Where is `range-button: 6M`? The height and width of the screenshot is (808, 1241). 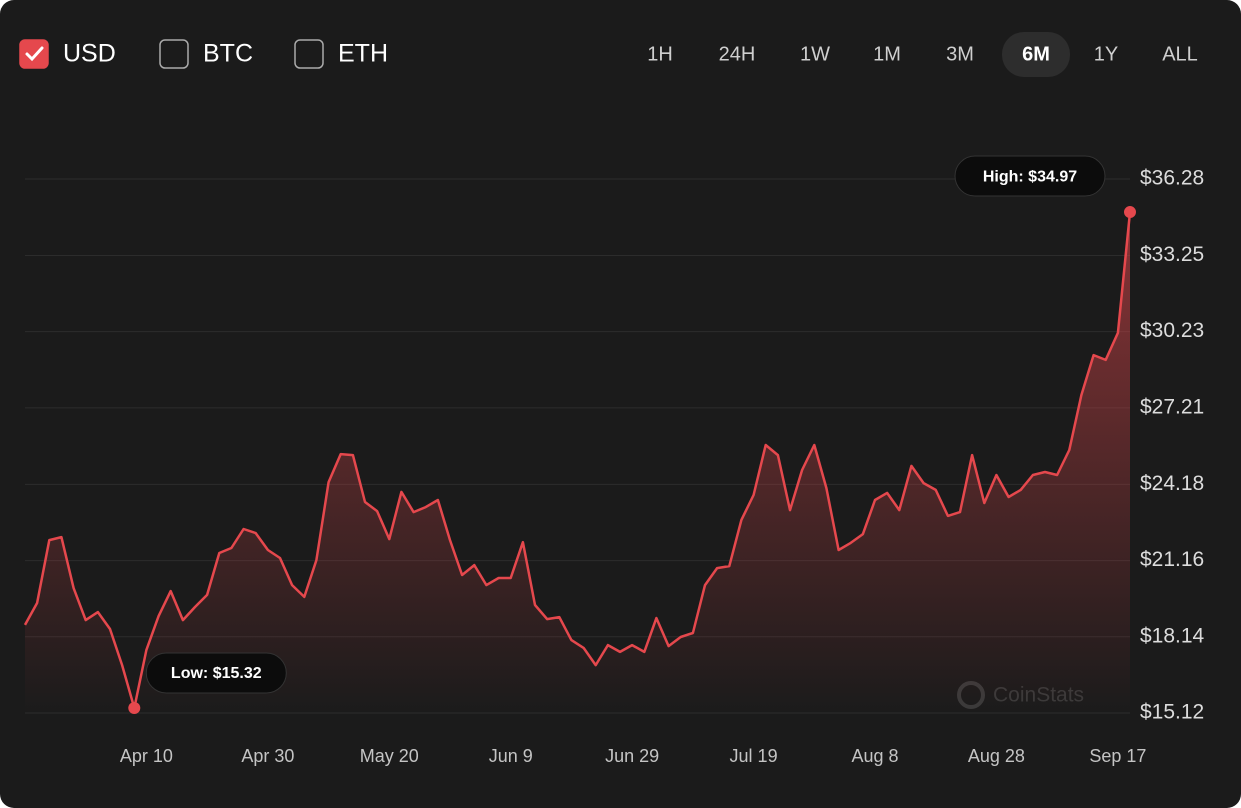 range-button: 6M is located at coordinates (1036, 54).